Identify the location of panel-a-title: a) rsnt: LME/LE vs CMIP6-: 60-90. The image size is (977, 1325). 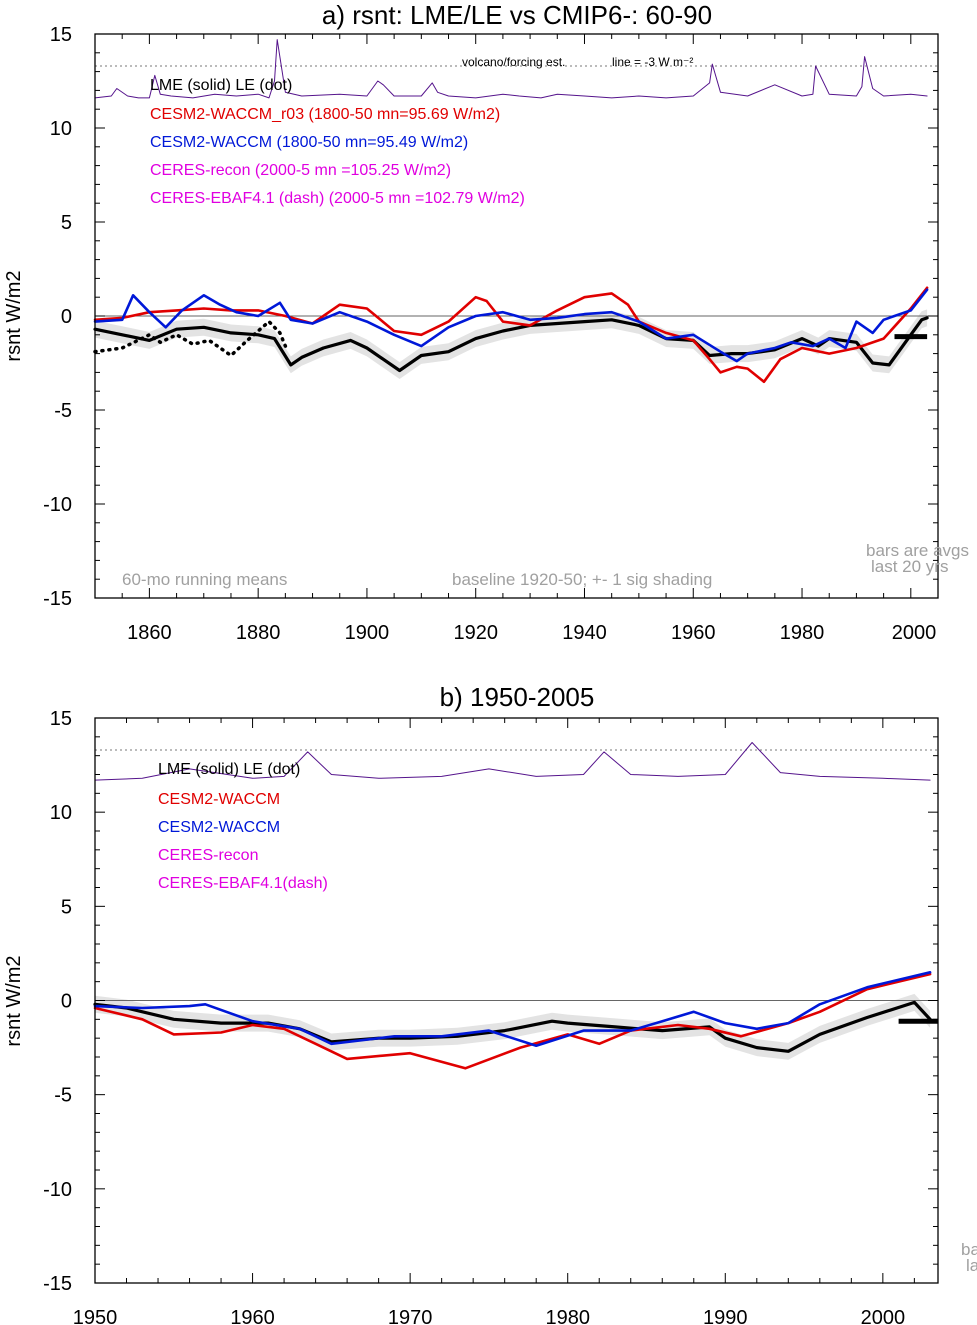
(517, 15).